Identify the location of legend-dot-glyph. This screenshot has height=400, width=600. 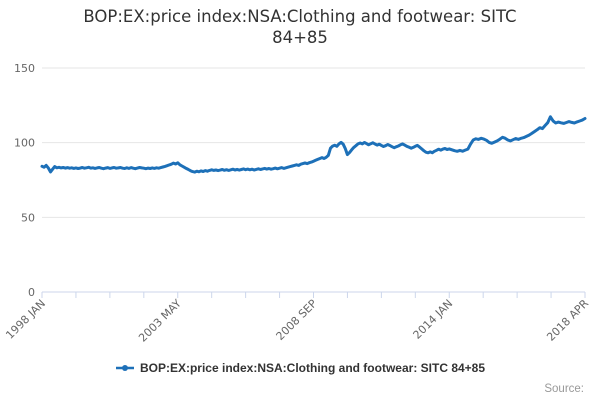
(124, 368).